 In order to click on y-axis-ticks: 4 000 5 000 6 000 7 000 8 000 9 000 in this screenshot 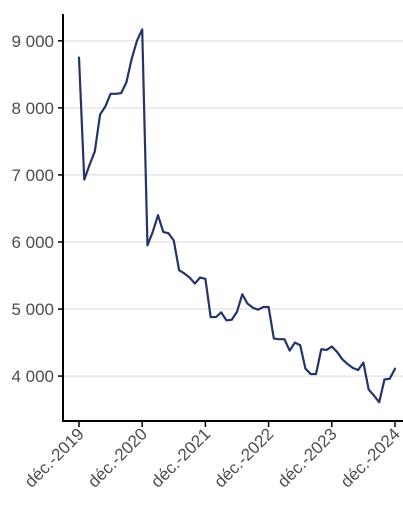, I will do `click(37, 209)`.